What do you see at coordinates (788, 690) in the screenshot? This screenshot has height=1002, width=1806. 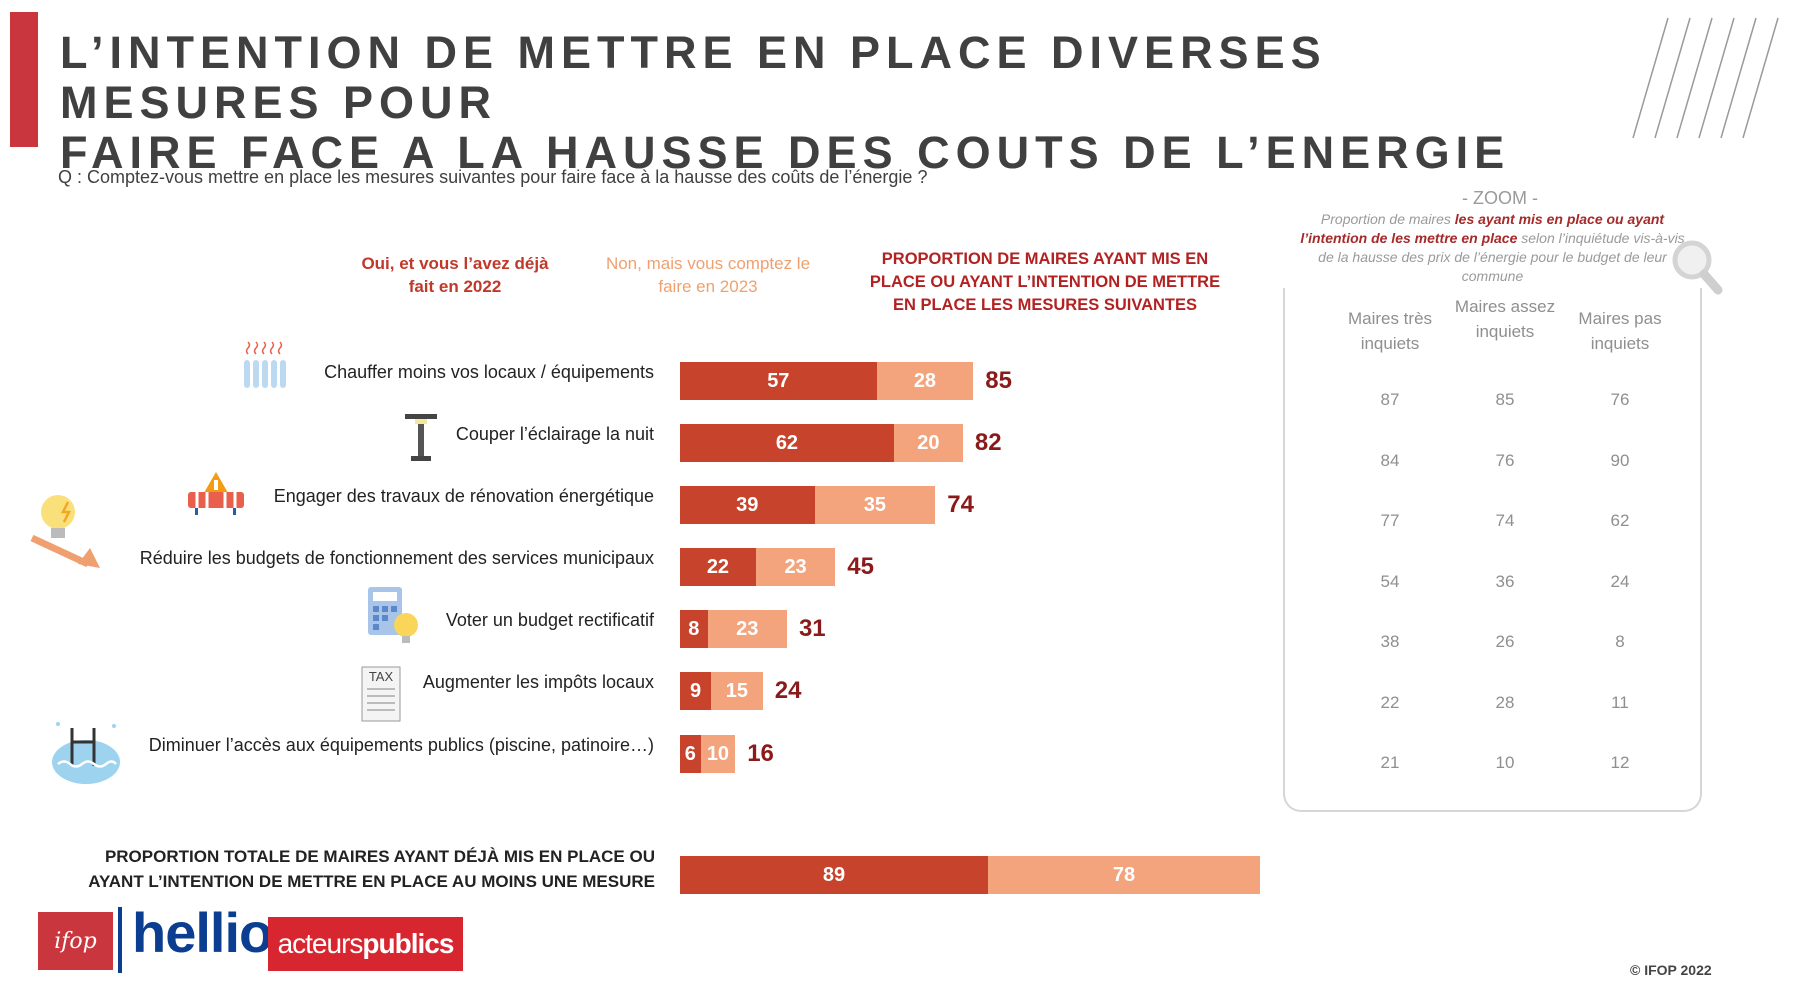 I see `bar-total-label: 24` at bounding box center [788, 690].